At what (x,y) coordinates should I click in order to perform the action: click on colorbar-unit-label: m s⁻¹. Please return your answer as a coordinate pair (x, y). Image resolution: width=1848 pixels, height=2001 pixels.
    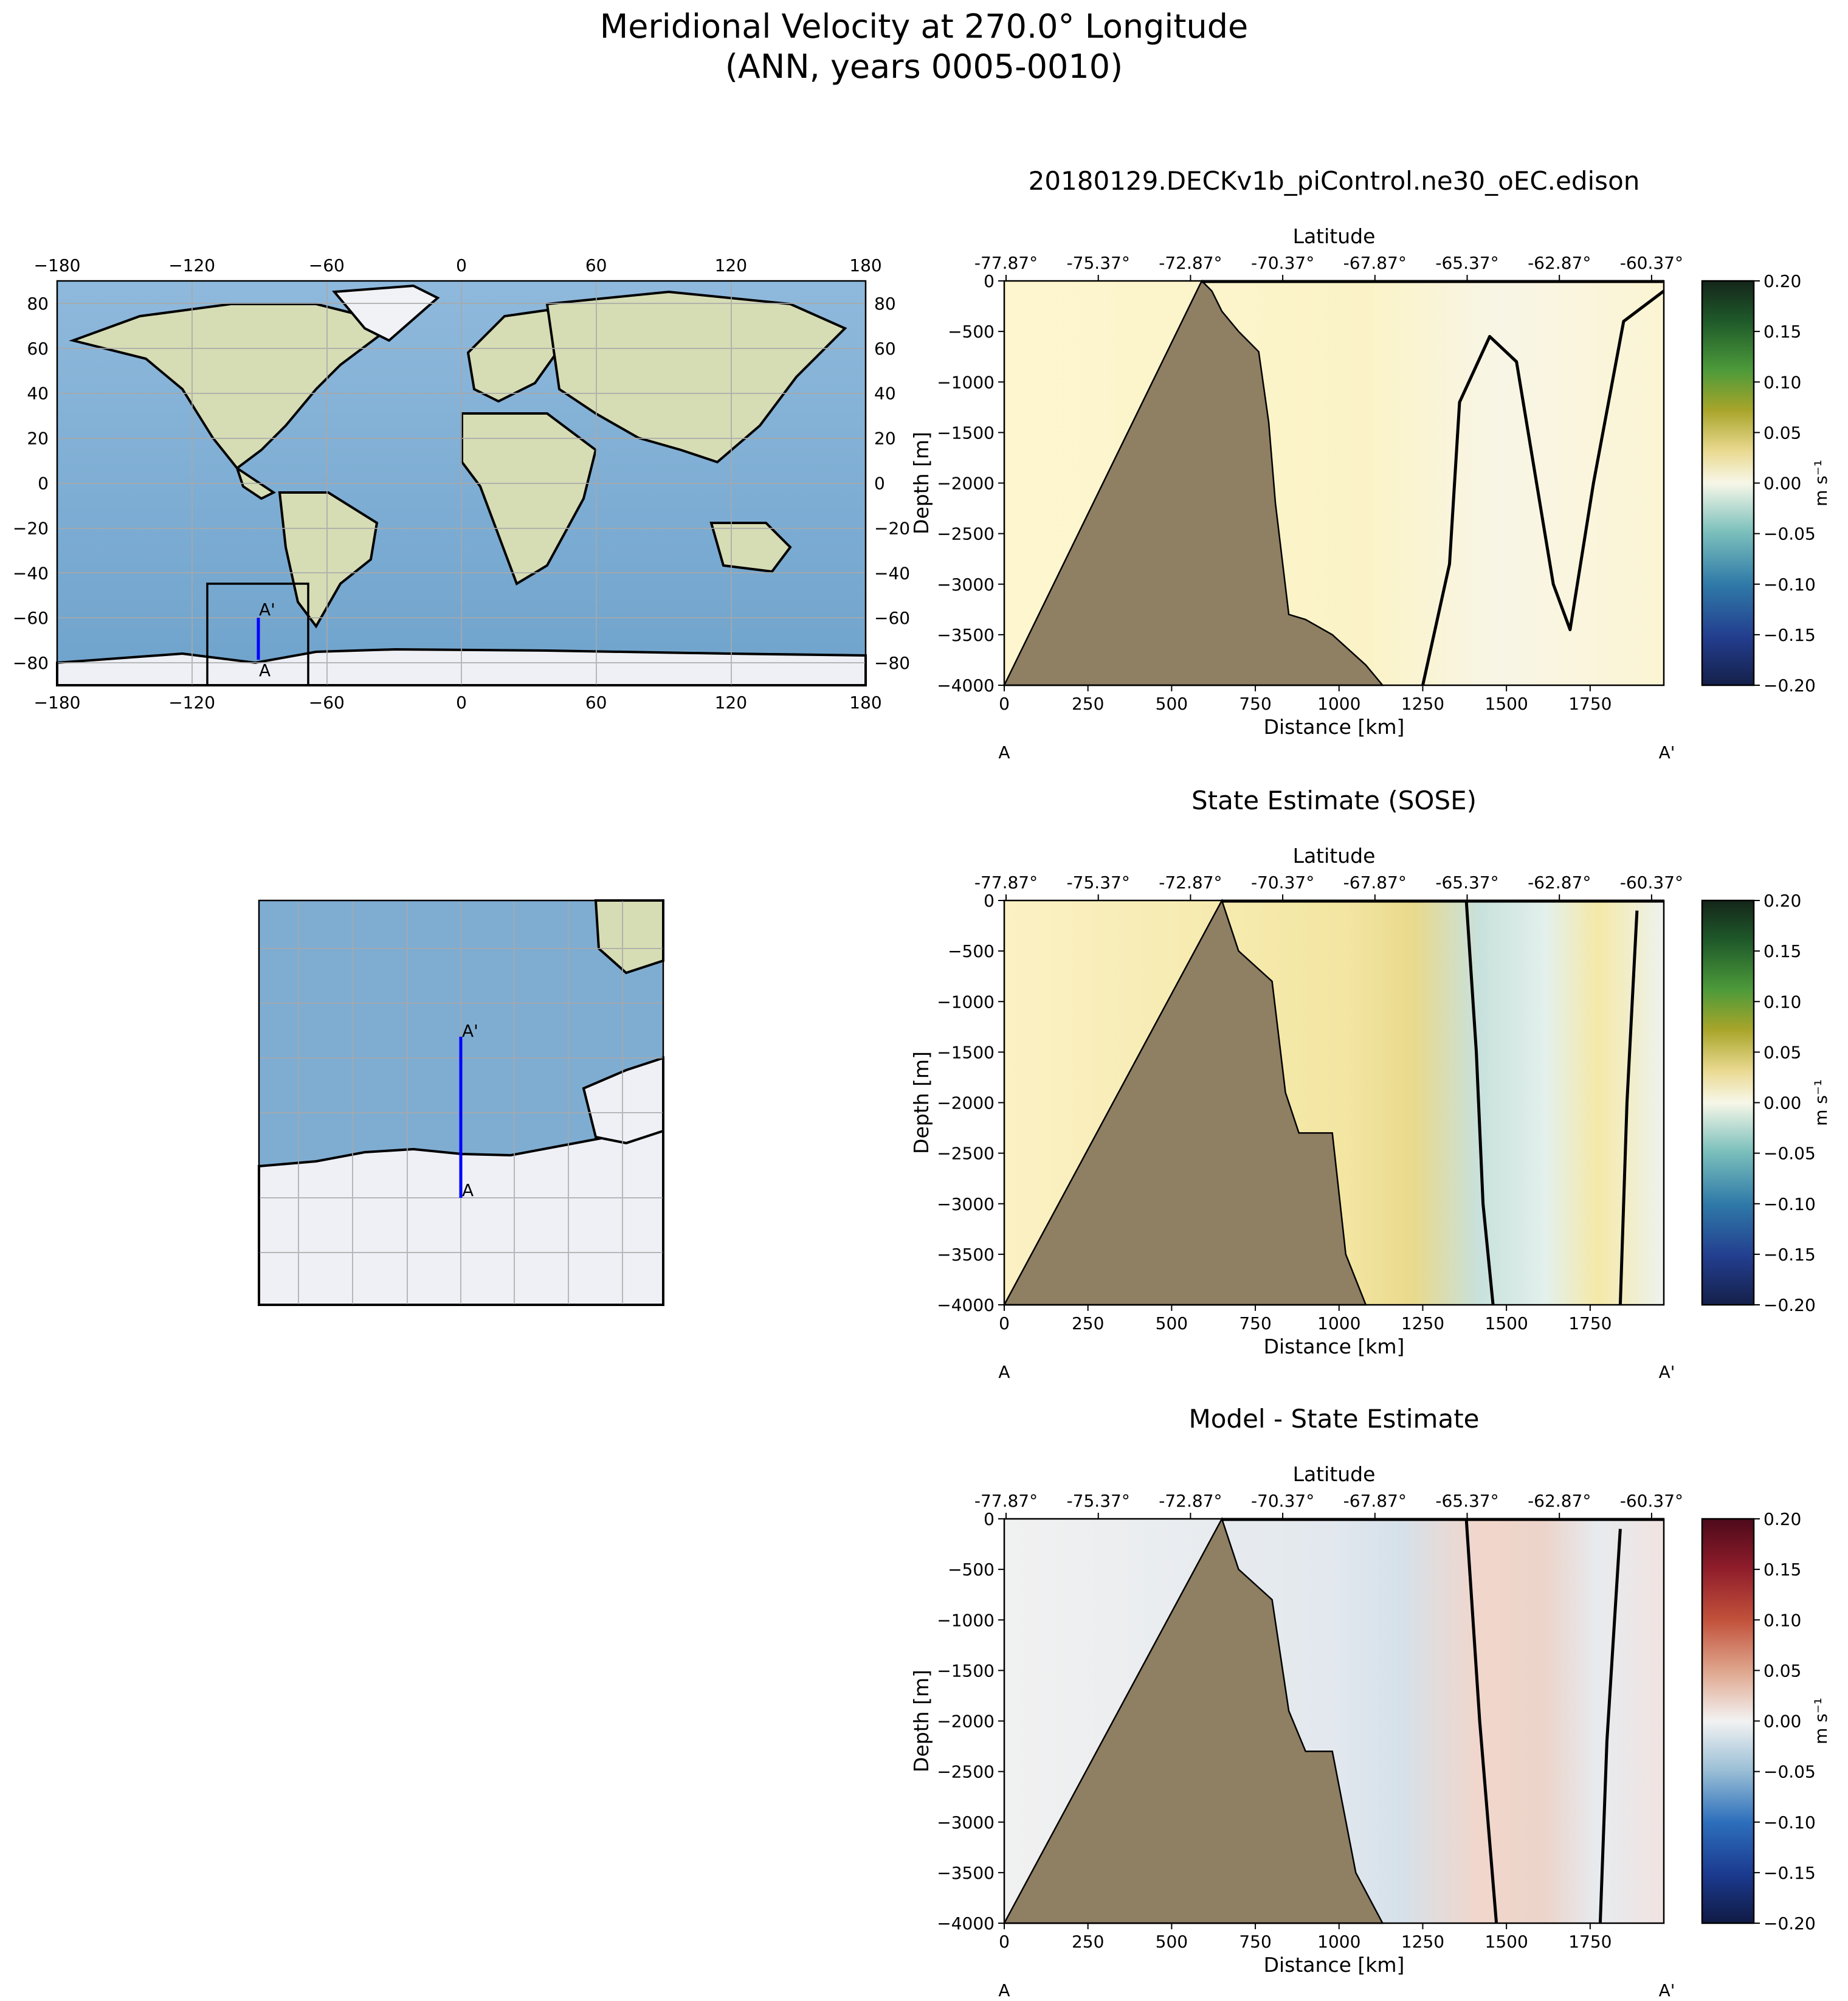
    Looking at the image, I should click on (1821, 483).